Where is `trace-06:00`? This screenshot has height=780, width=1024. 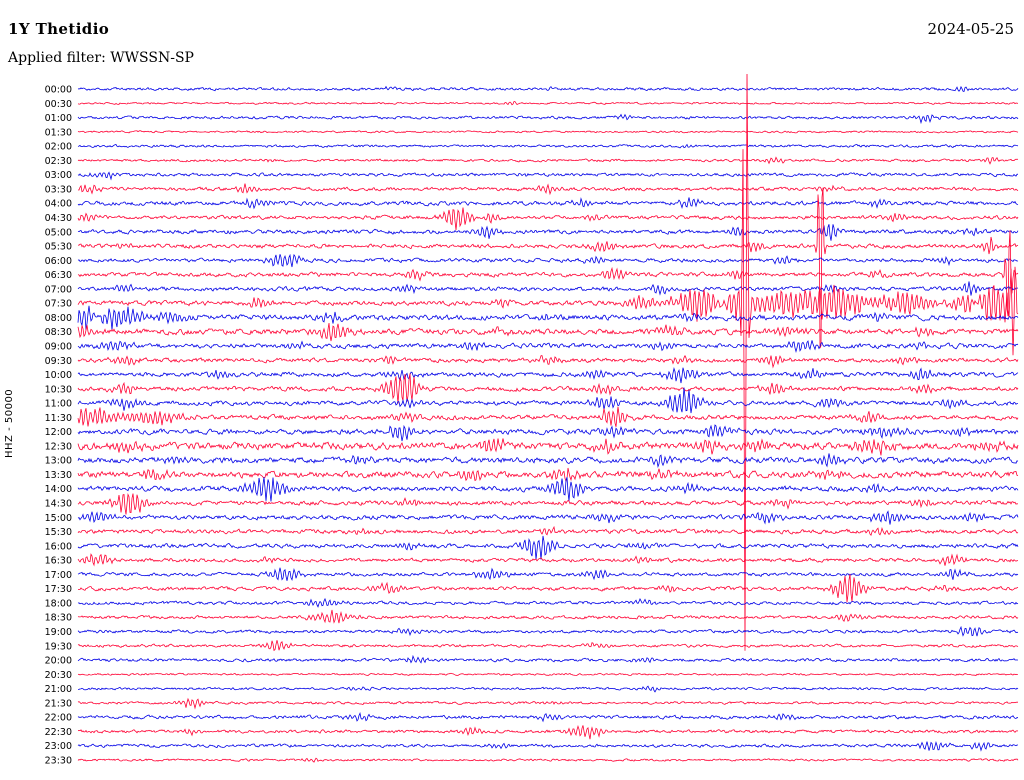 trace-06:00 is located at coordinates (548, 260).